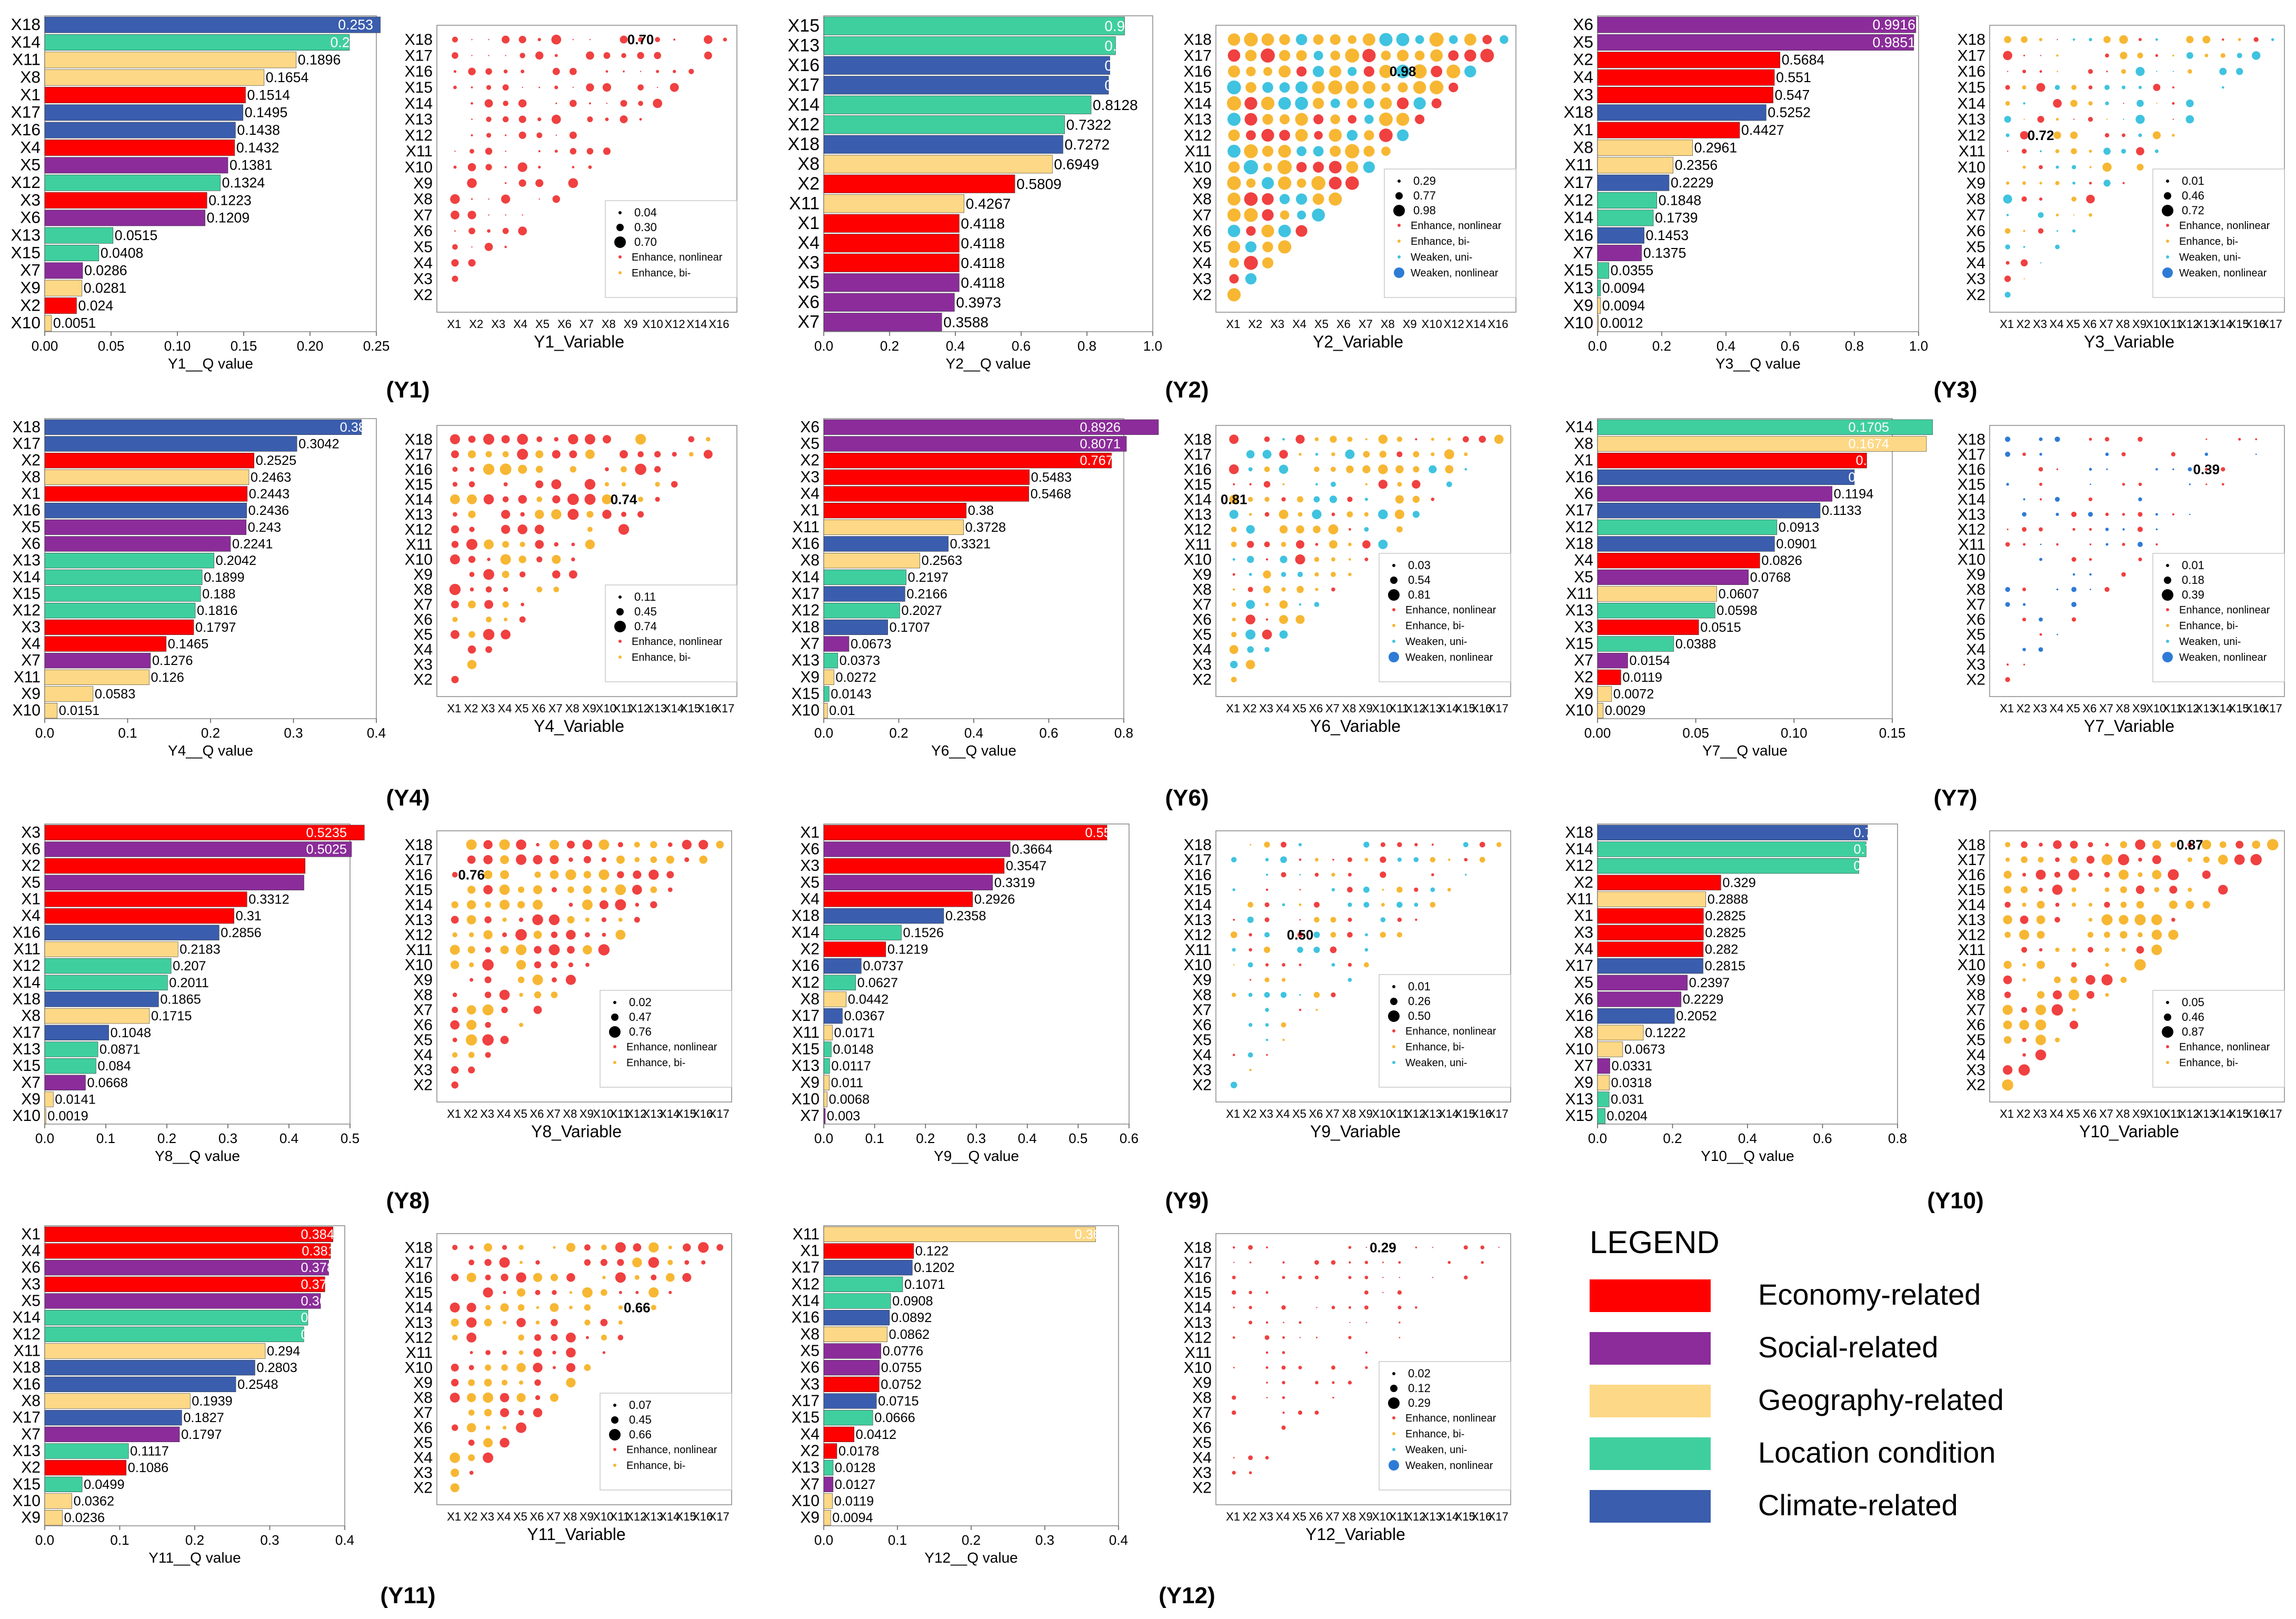 Image resolution: width=2296 pixels, height=1619 pixels. Describe the element at coordinates (31, 1099) in the screenshot. I see `bar-label: X9` at that location.